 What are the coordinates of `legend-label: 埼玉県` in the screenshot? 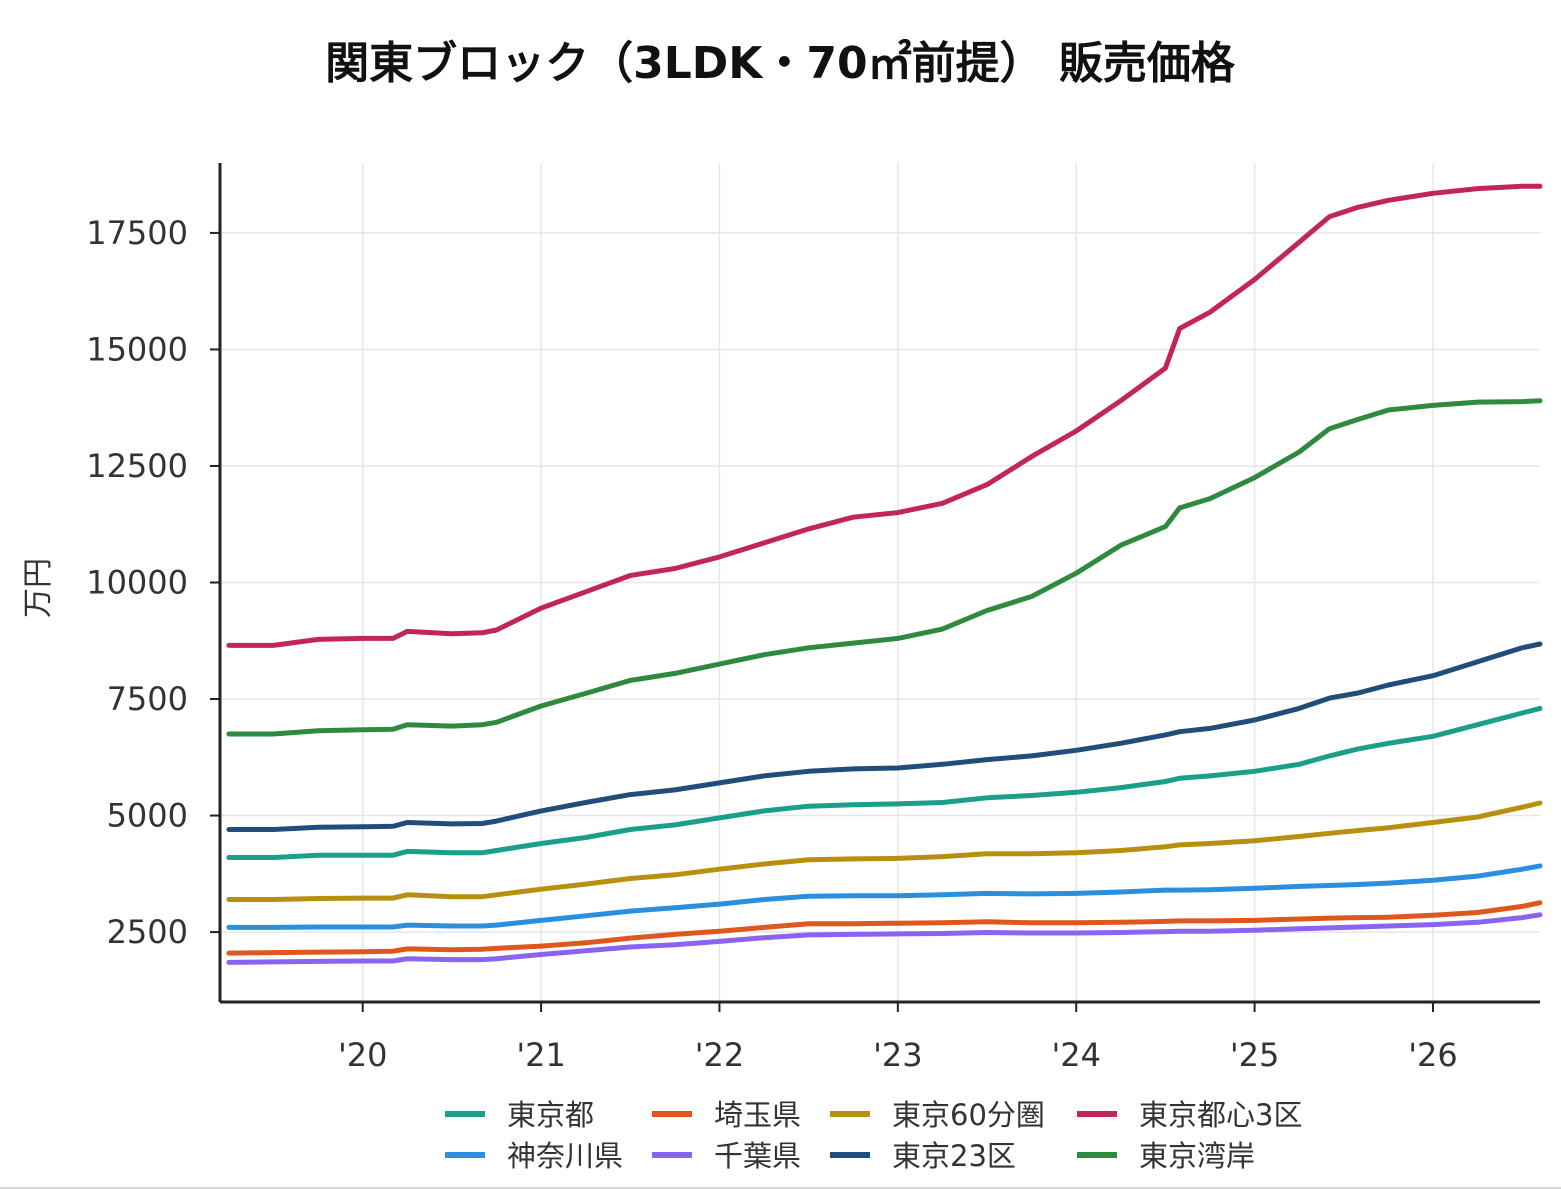 It's located at (757, 1115).